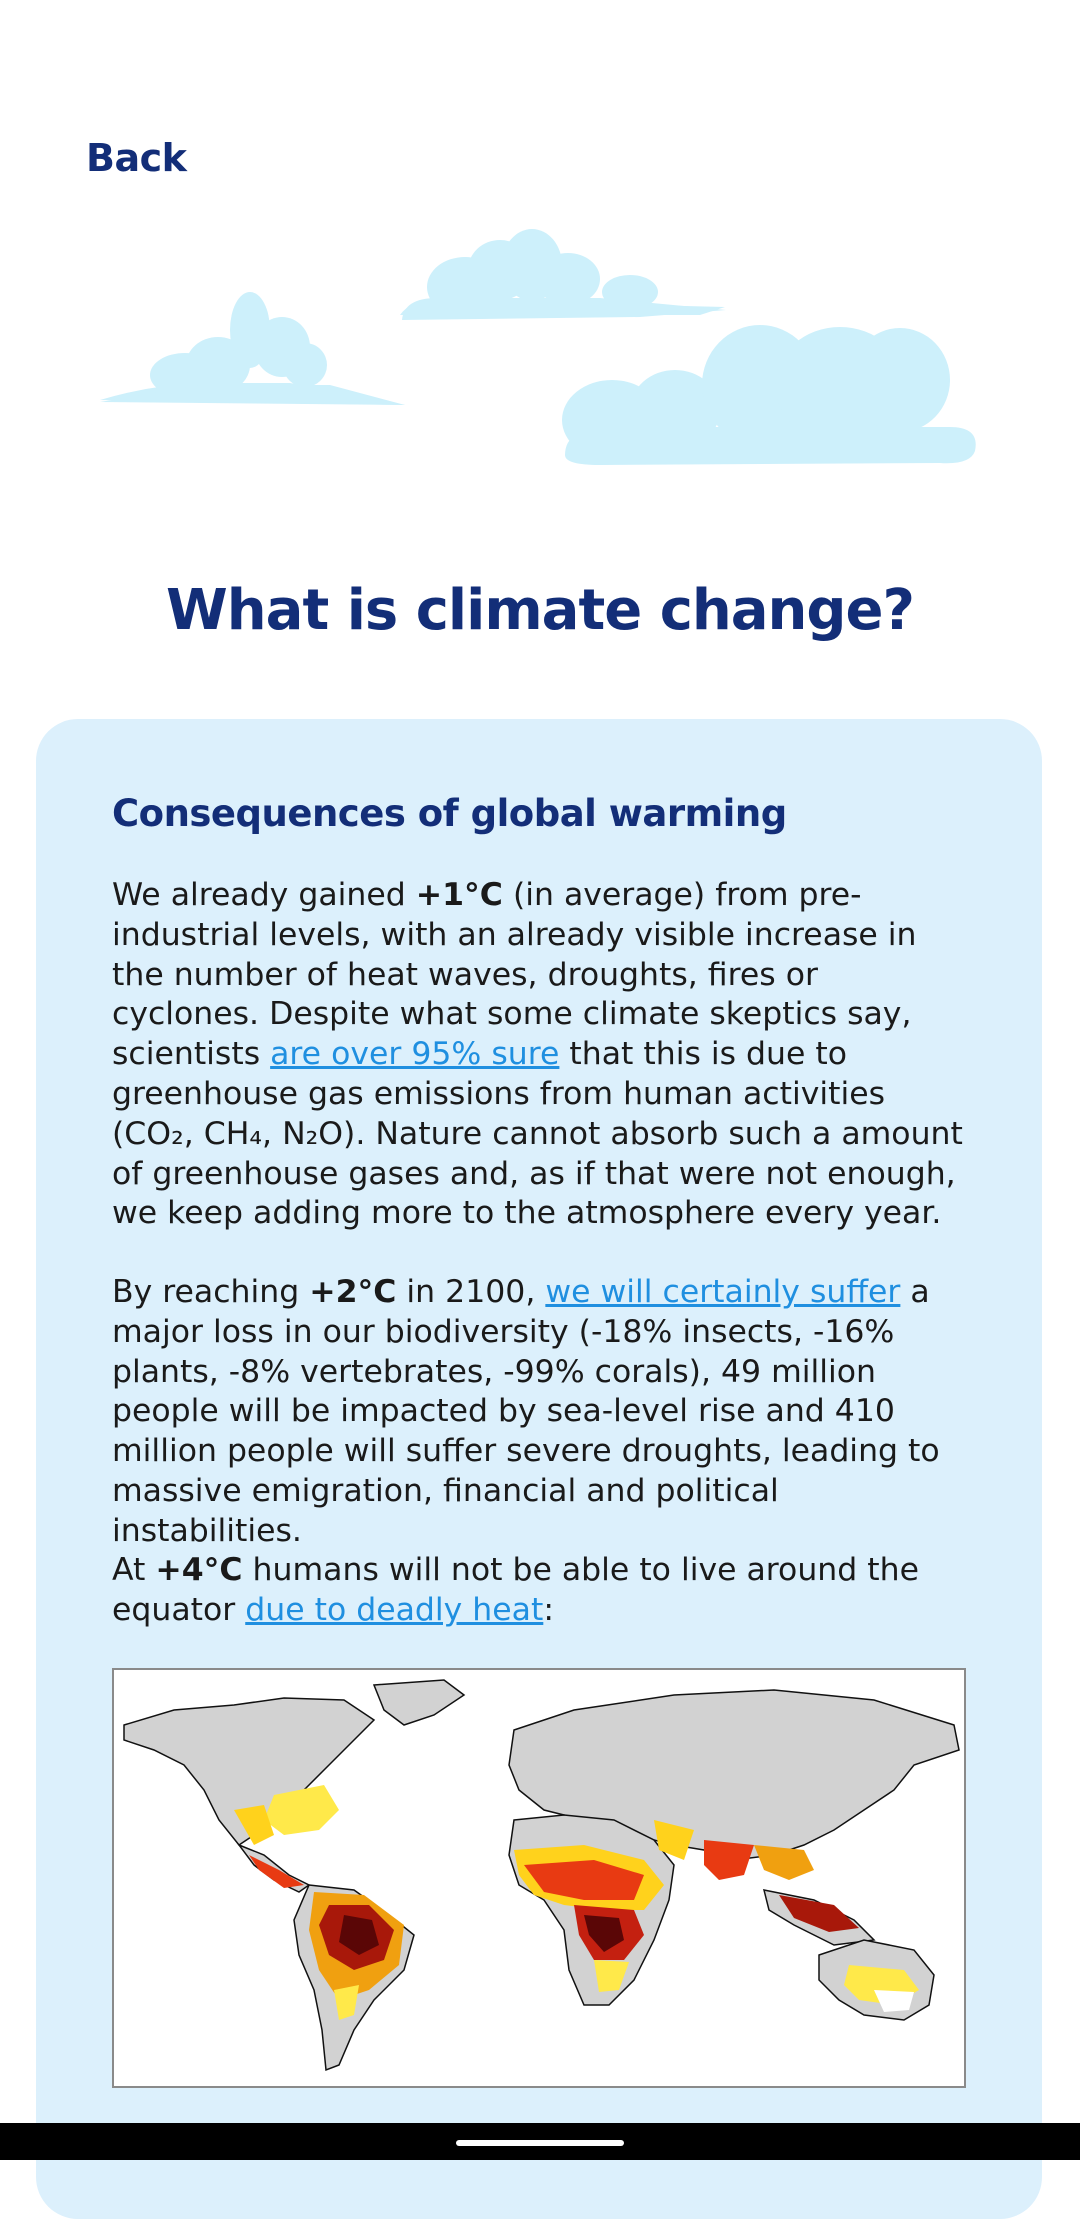 This screenshot has width=1080, height=2219. I want to click on clouds-illustration, so click(538, 347).